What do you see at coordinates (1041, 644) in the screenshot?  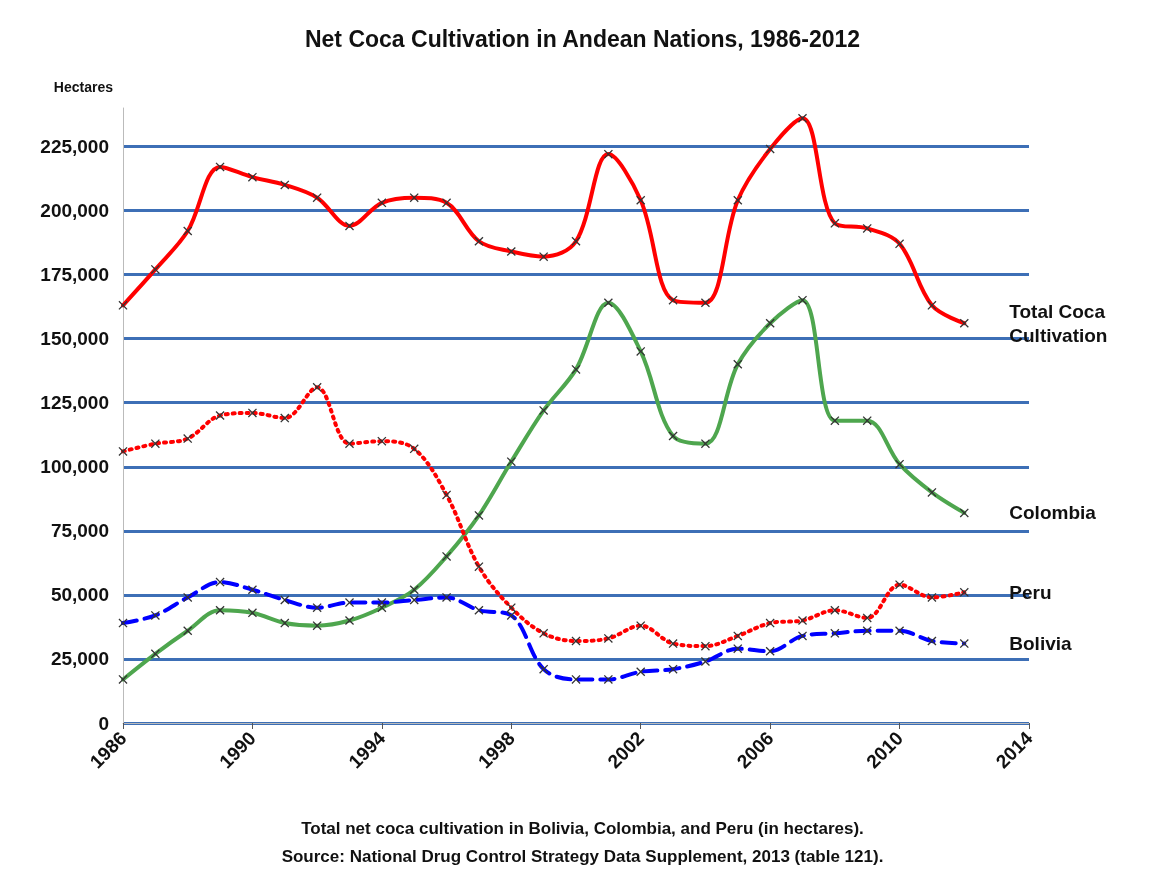 I see `text: Bolivia` at bounding box center [1041, 644].